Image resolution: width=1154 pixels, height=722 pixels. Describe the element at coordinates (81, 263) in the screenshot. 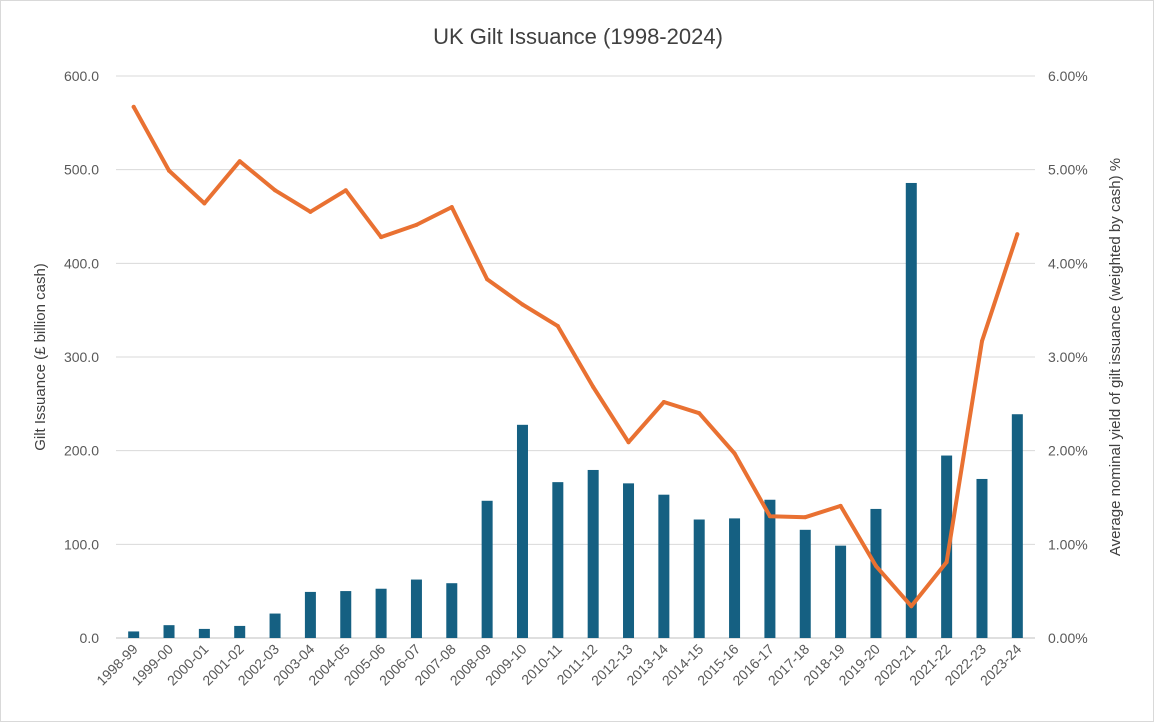

I see `left-tick-label: 400.0` at that location.